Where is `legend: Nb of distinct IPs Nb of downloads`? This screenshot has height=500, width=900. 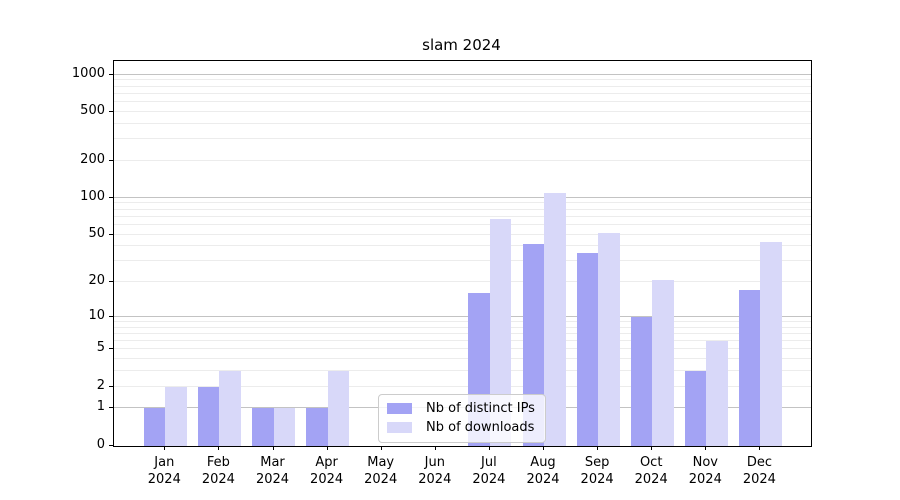 legend: Nb of distinct IPs Nb of downloads is located at coordinates (462, 418).